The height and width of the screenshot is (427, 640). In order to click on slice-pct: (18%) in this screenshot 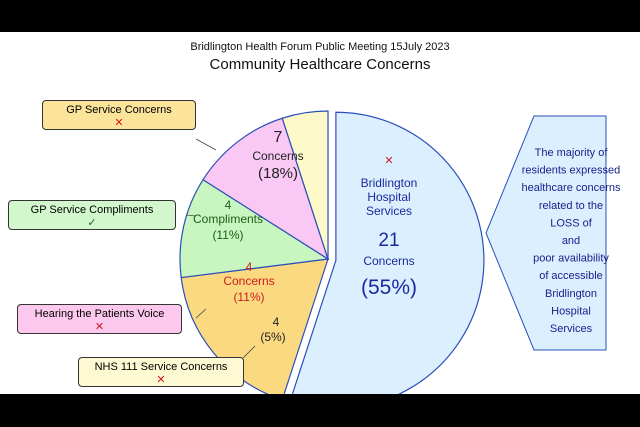, I will do `click(278, 173)`.